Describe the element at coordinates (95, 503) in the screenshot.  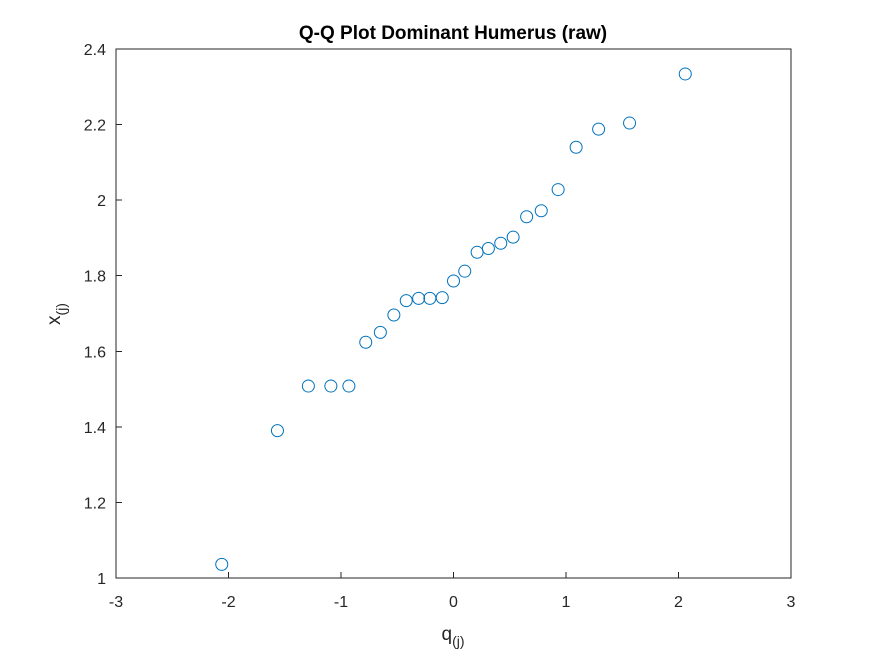
I see `y-tick-label: 1.2` at that location.